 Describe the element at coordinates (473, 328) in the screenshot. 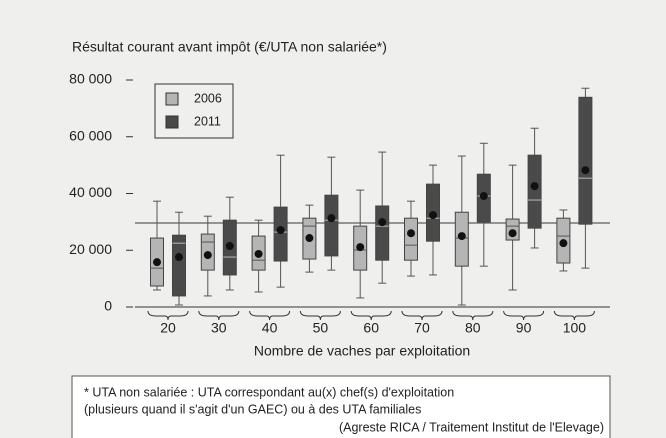

I see `x-tick-label: 80` at that location.